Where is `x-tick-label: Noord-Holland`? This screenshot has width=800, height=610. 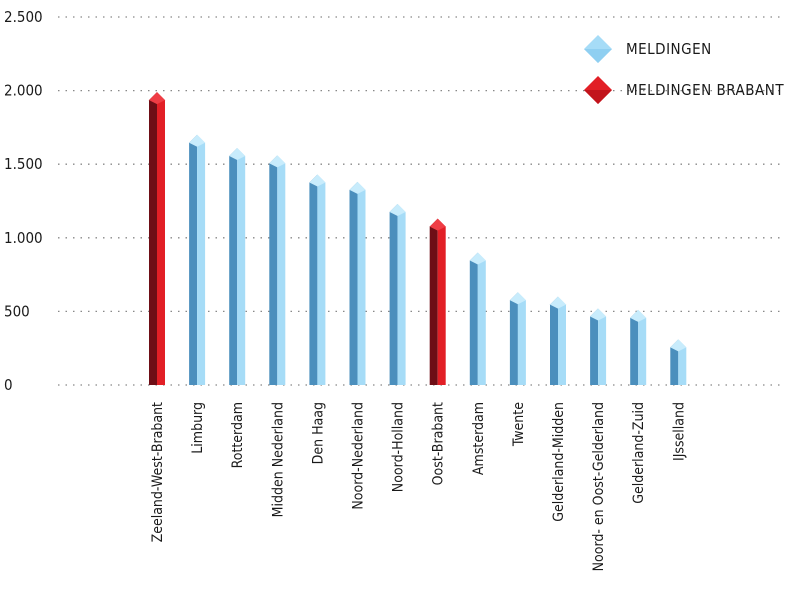
x-tick-label: Noord-Holland is located at coordinates (399, 447).